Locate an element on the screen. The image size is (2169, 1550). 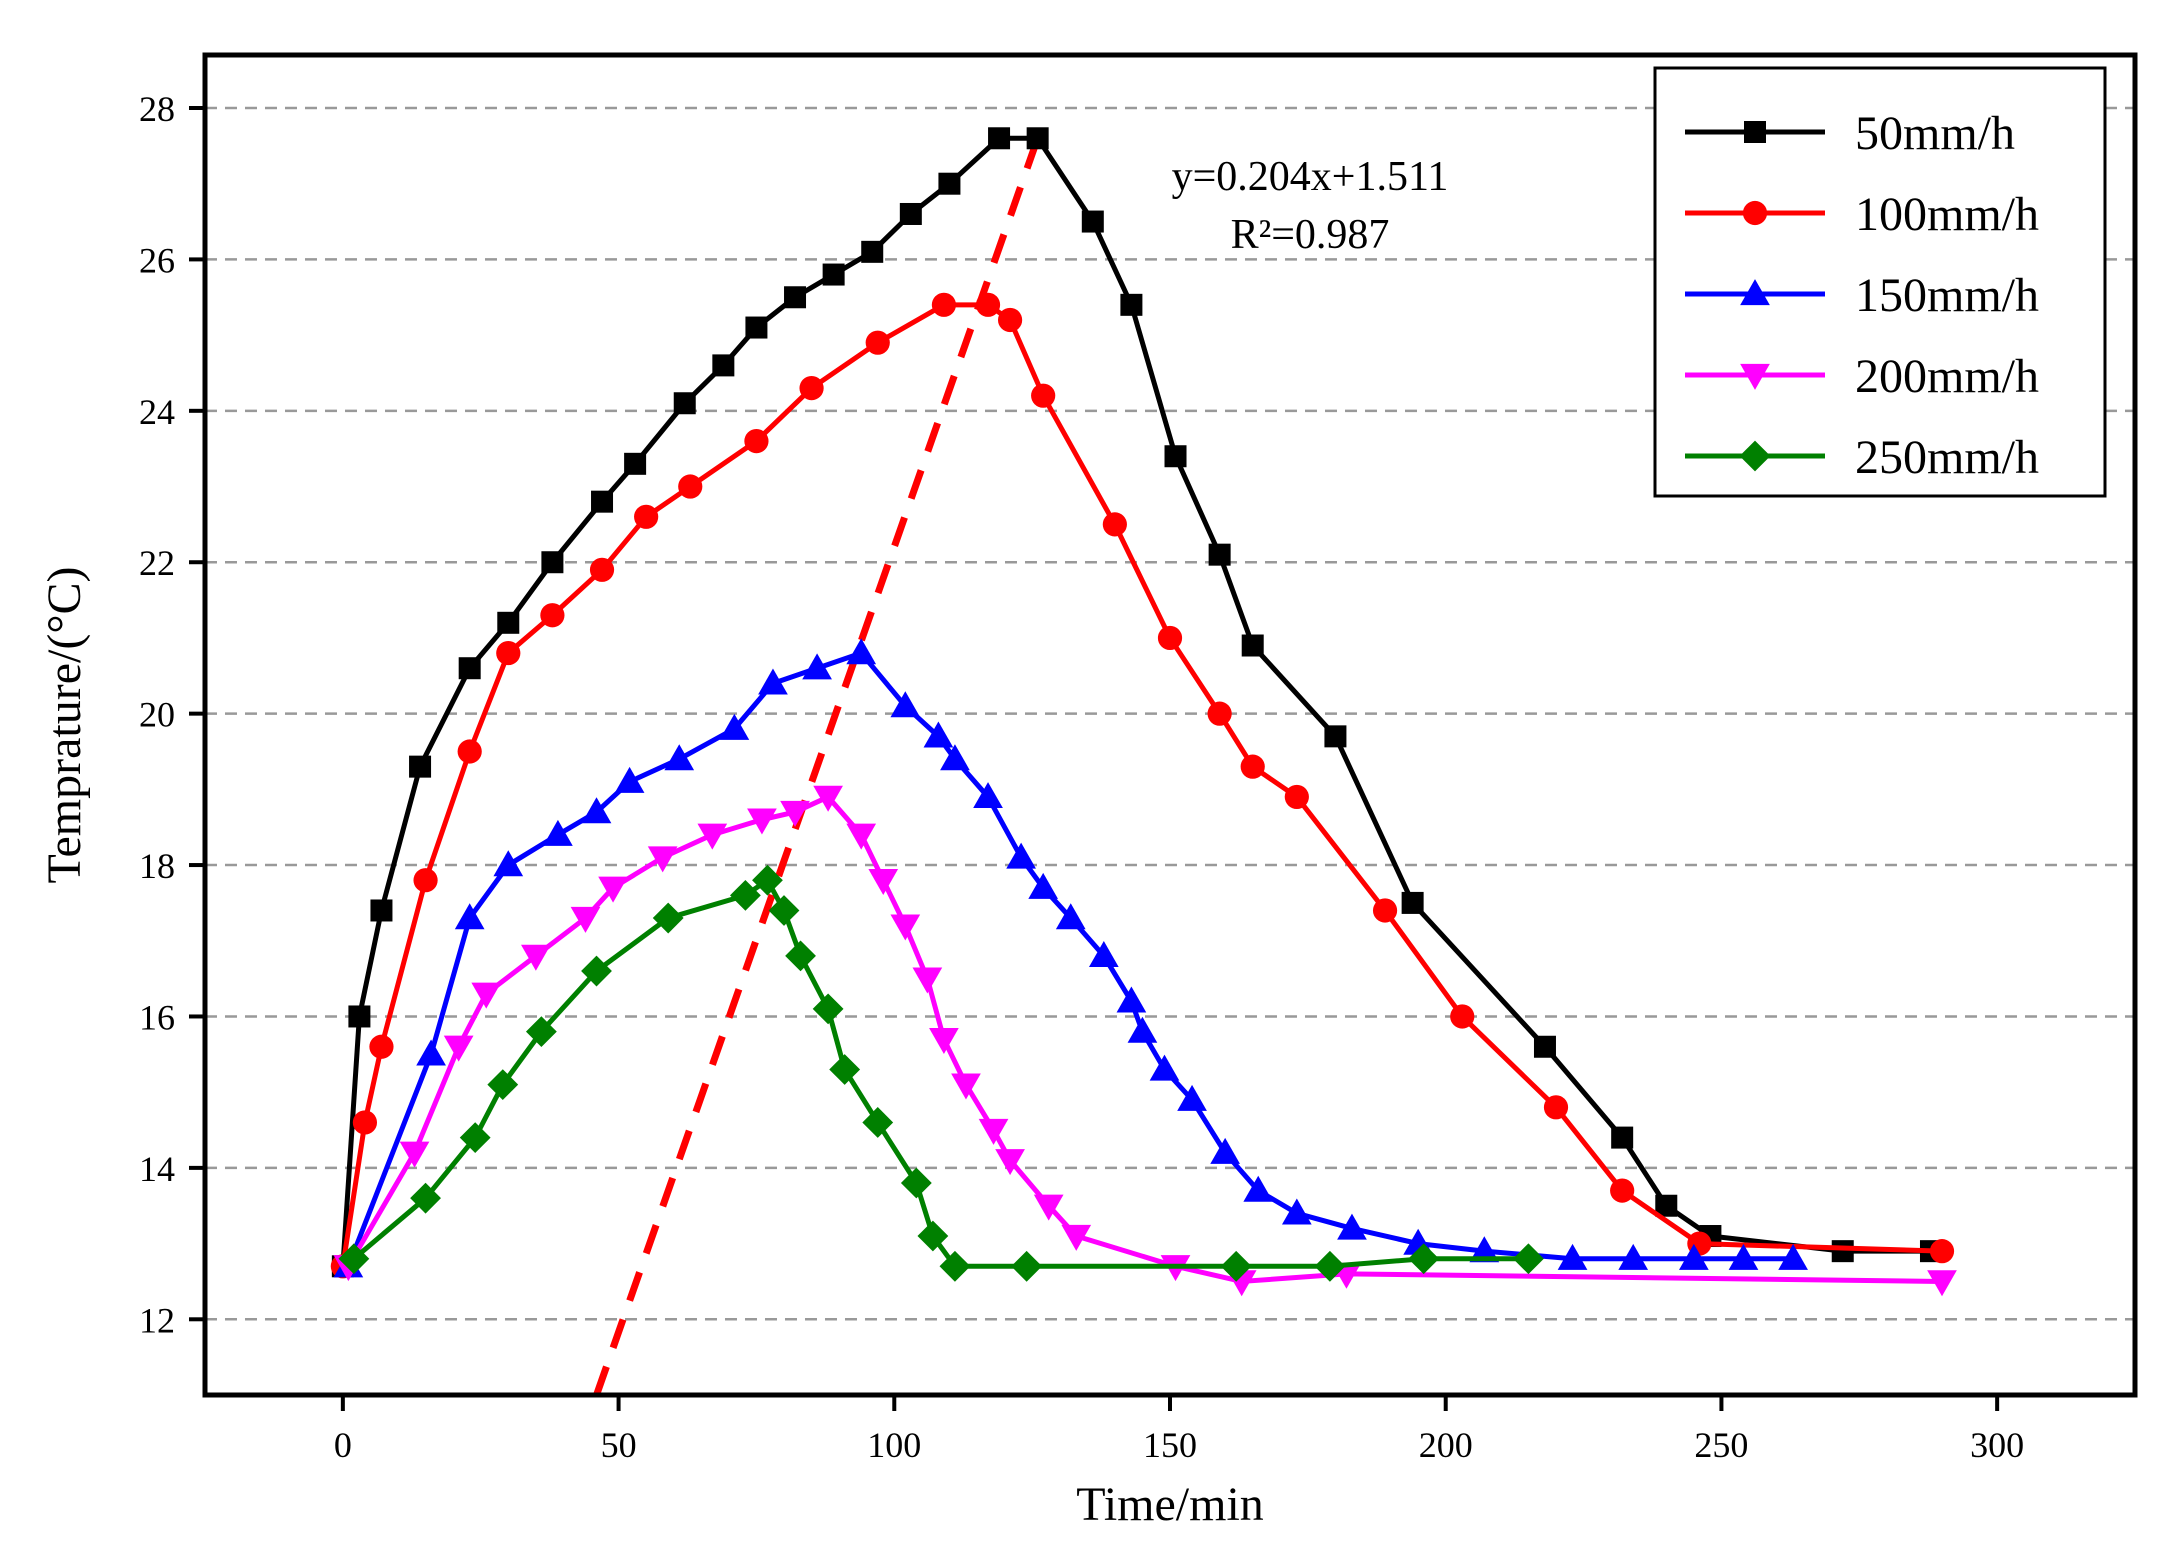
y-tick-label: 24 is located at coordinates (157, 412).